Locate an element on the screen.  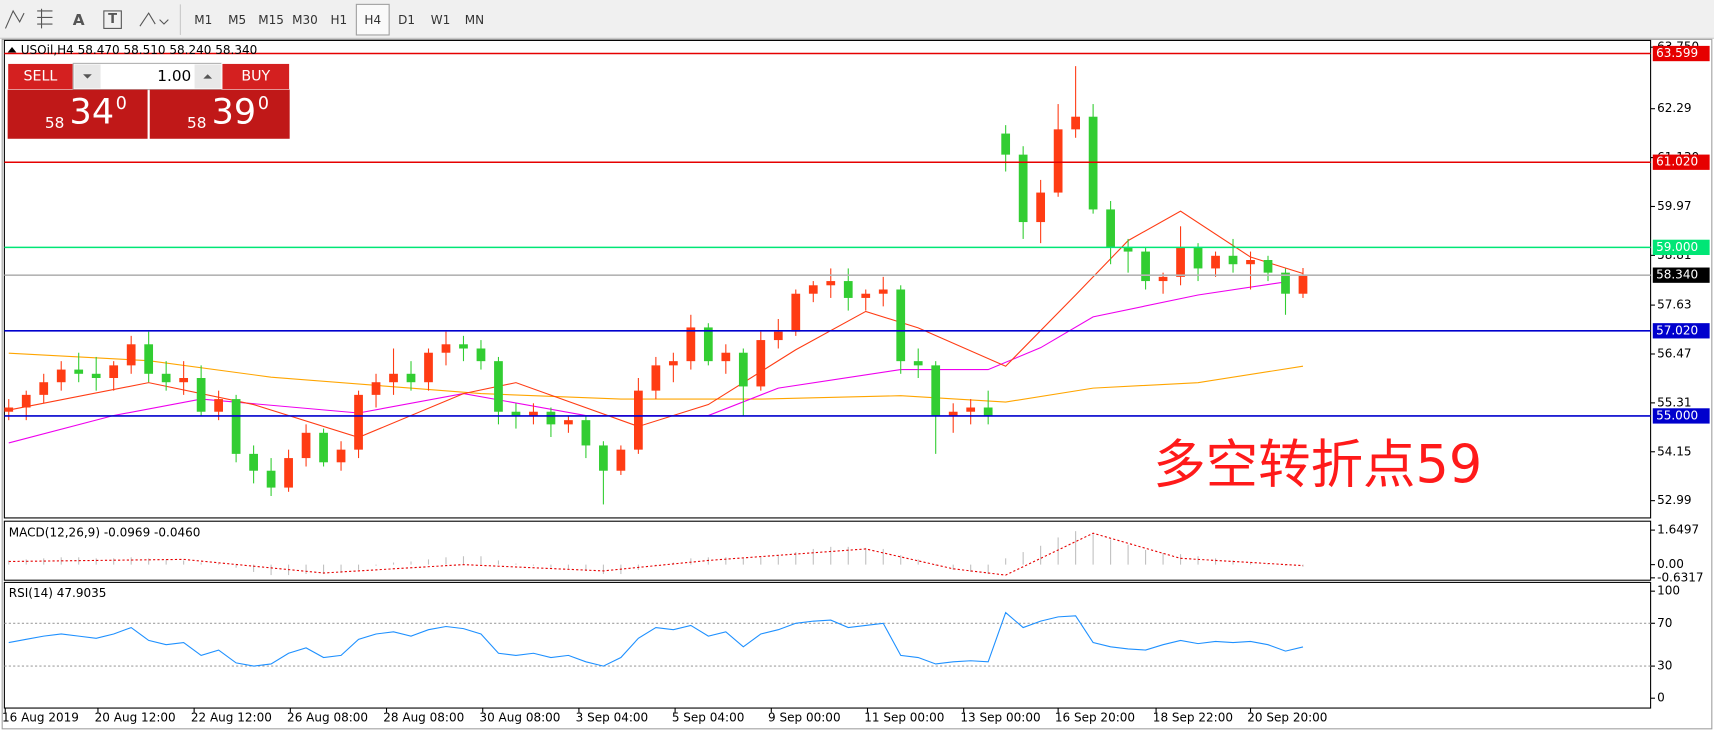
trade-panel: SELL 1.00 BUY 58 34 0 58 39 0 is located at coordinates (149, 100).